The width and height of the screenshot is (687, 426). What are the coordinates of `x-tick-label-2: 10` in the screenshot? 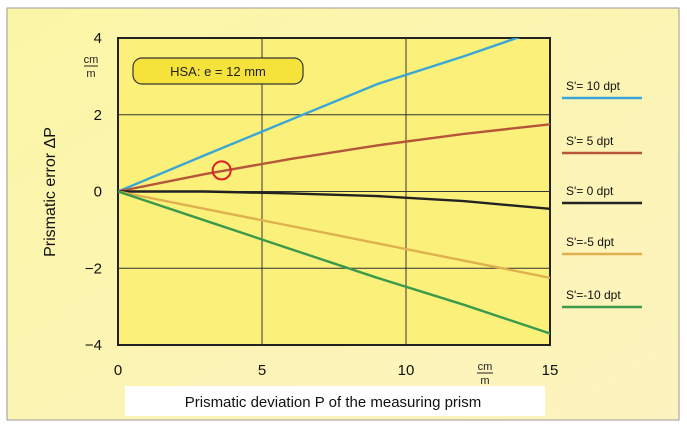 It's located at (406, 370).